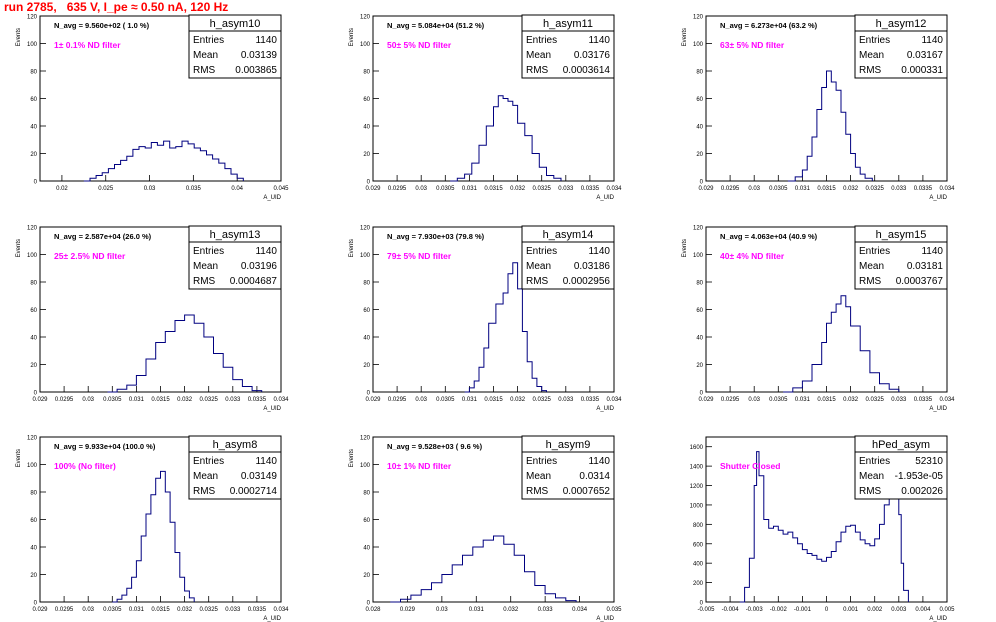  Describe the element at coordinates (587, 70) in the screenshot. I see `stats-value-rms: 0.0003614` at that location.